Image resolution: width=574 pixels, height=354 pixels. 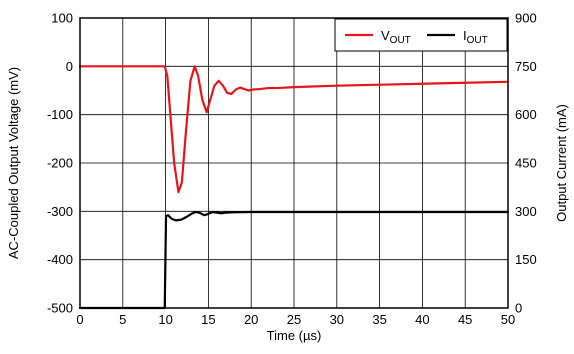 What do you see at coordinates (561, 163) in the screenshot?
I see `y-axis-right-label: Output Current (mA)` at bounding box center [561, 163].